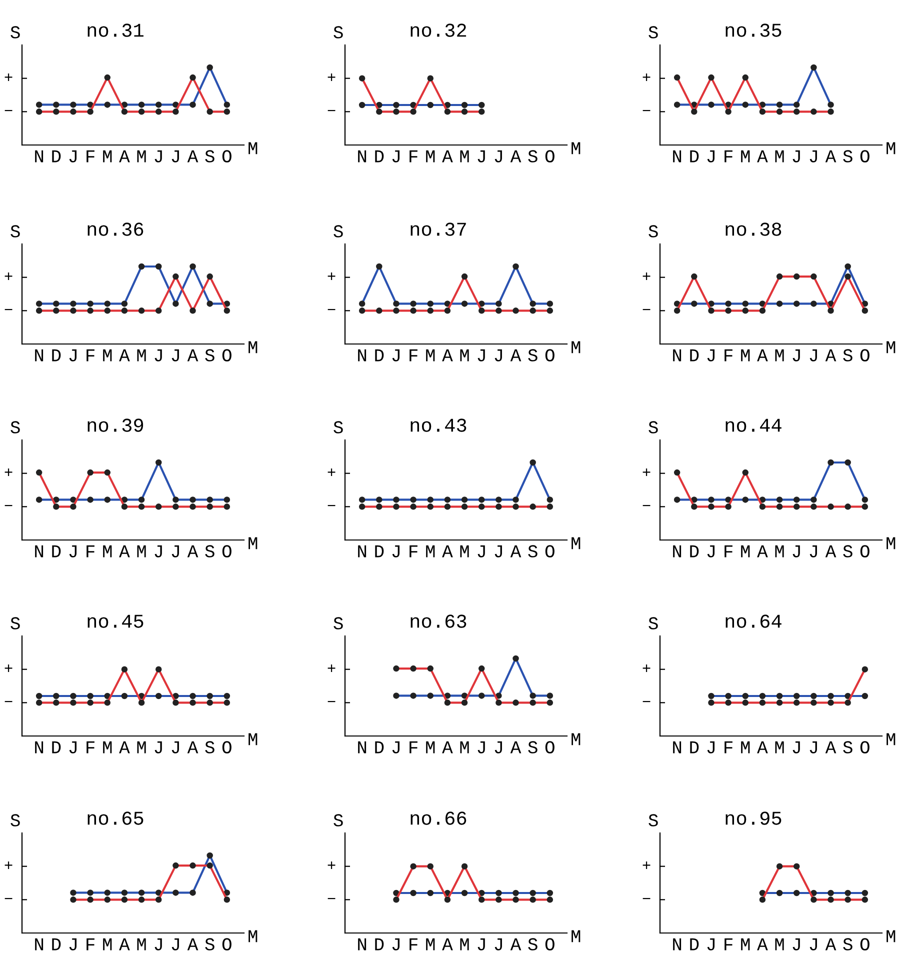  I want to click on chart-title: no.63, so click(438, 621).